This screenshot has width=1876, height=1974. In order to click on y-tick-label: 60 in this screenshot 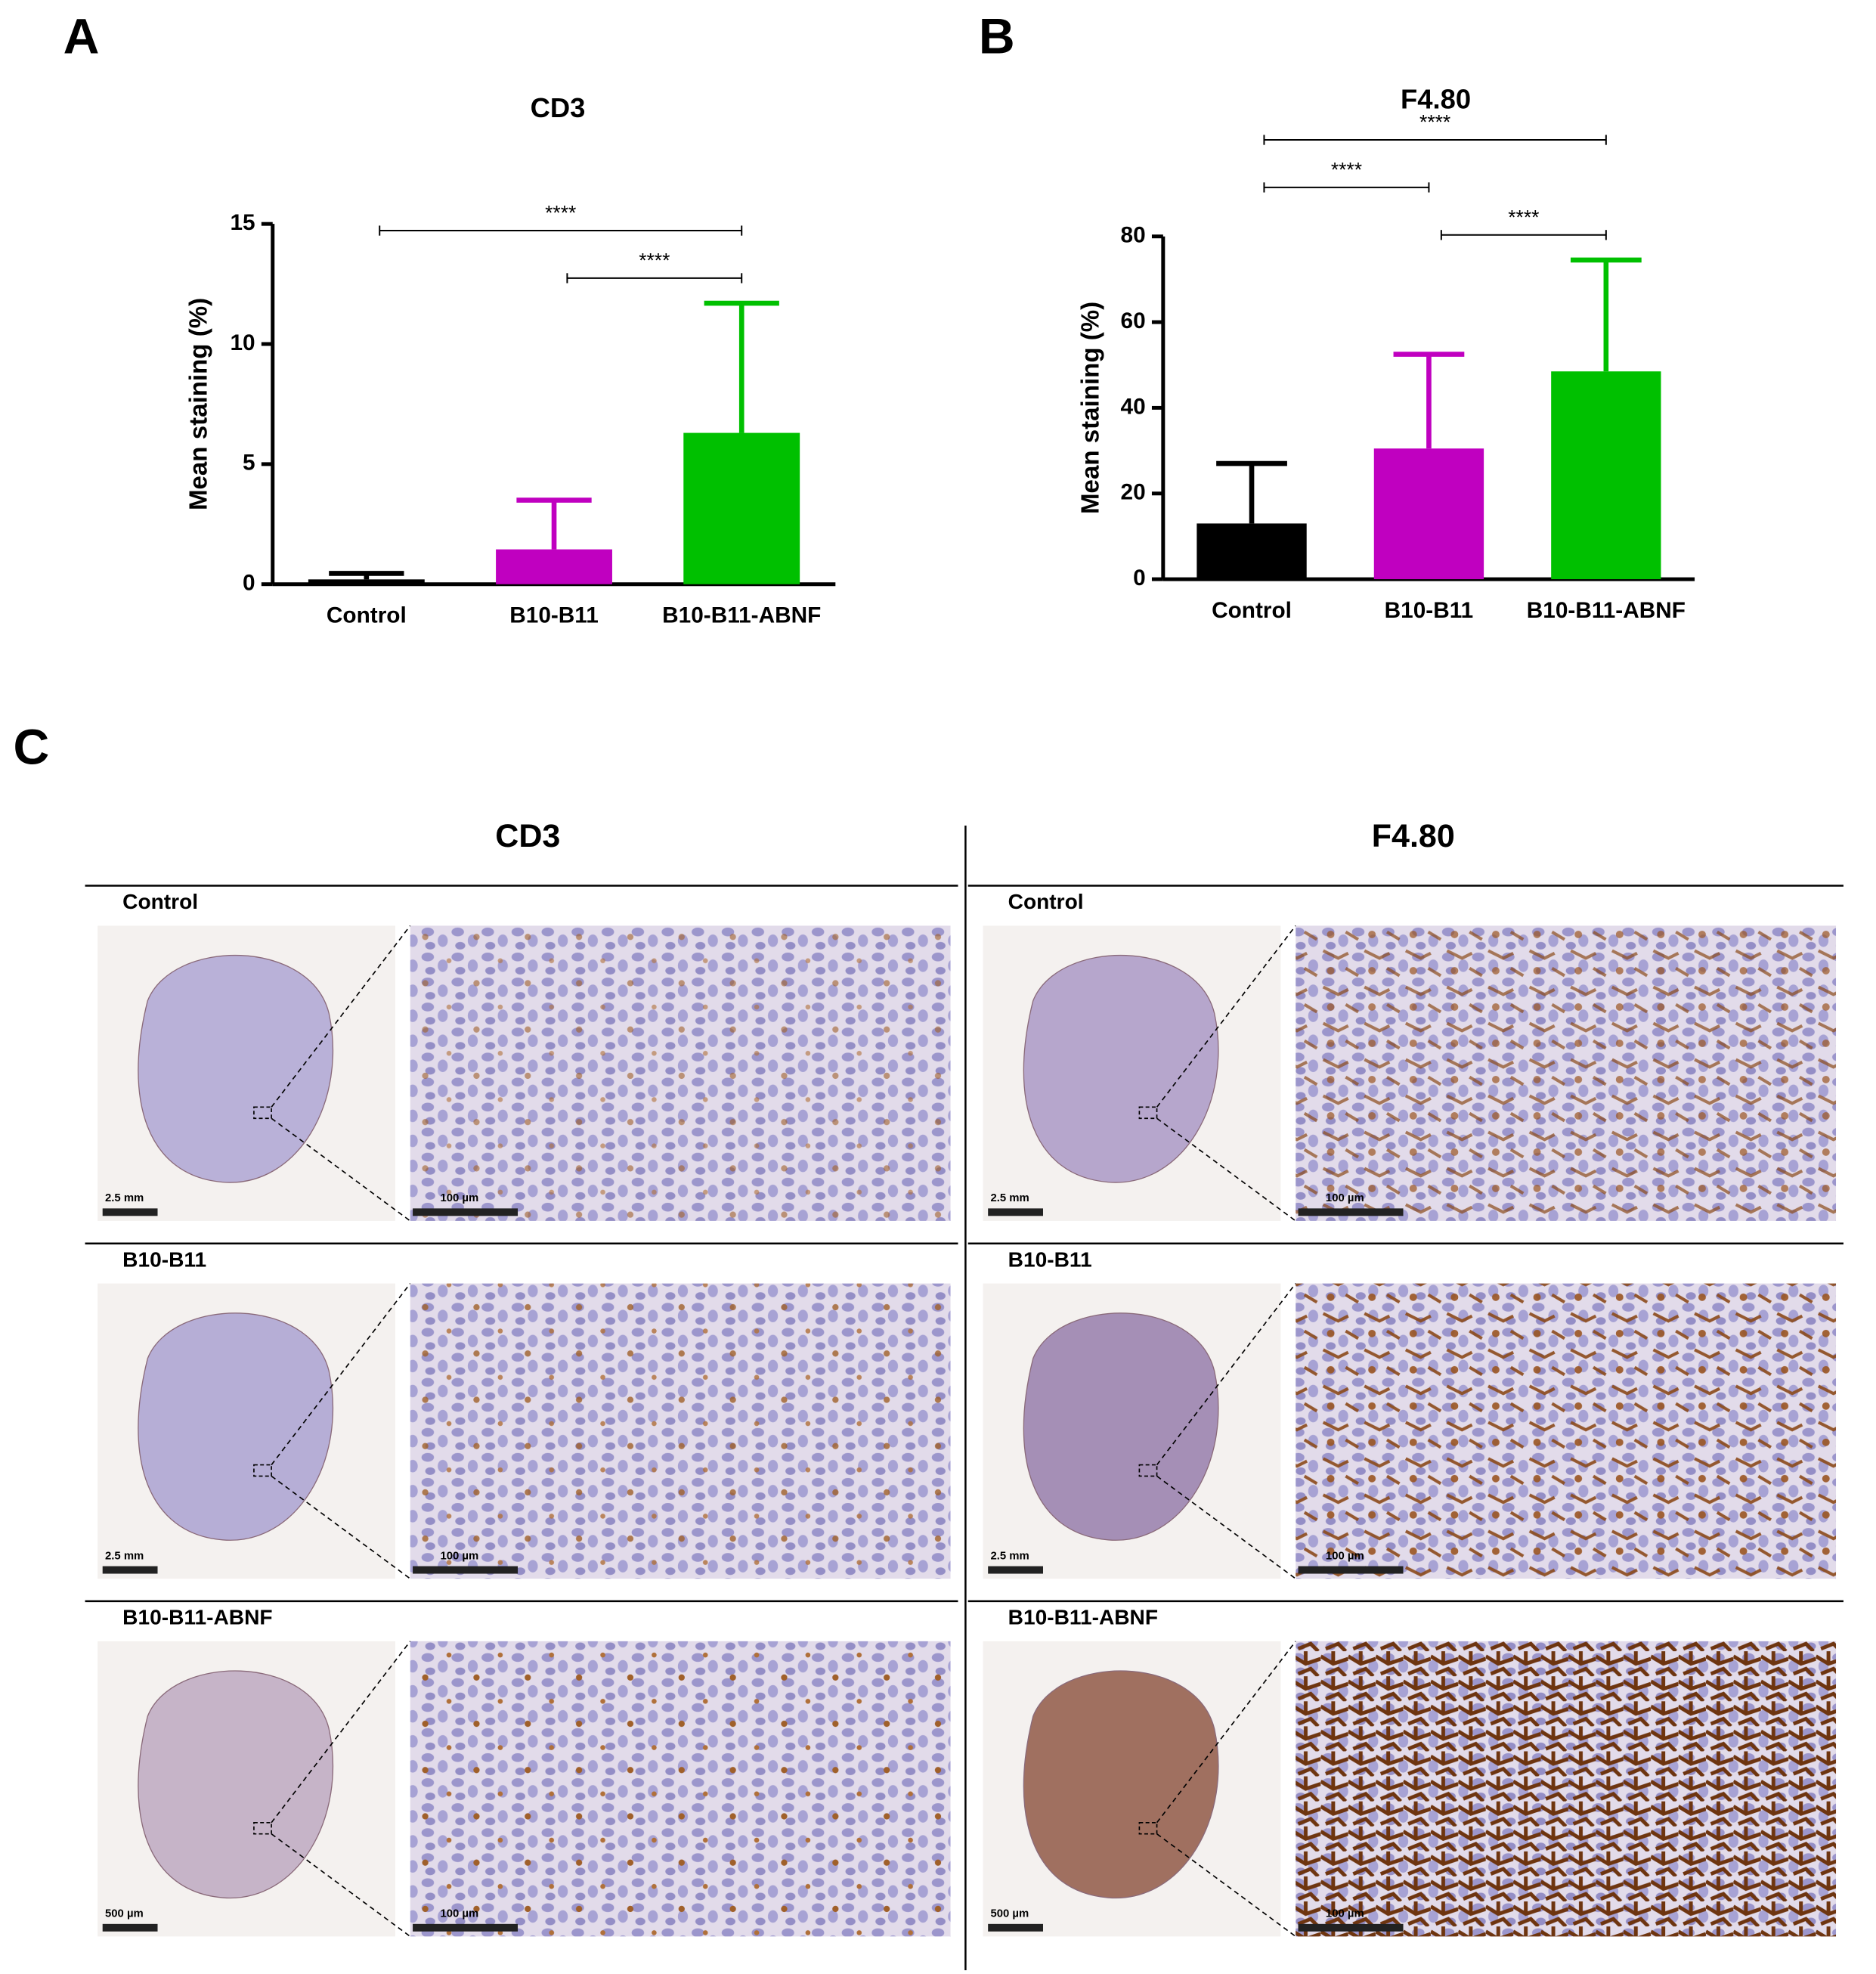, I will do `click(1133, 320)`.